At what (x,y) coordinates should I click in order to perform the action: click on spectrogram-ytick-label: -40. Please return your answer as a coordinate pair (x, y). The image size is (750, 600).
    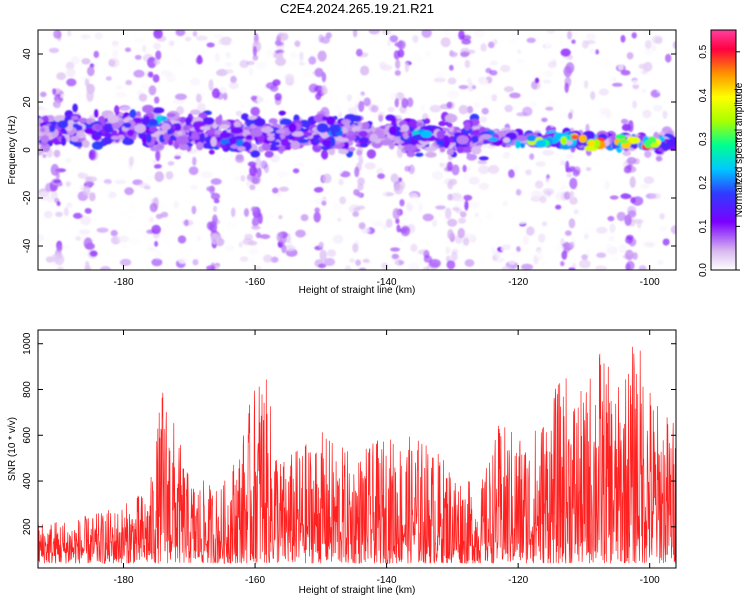
    Looking at the image, I should click on (27, 245).